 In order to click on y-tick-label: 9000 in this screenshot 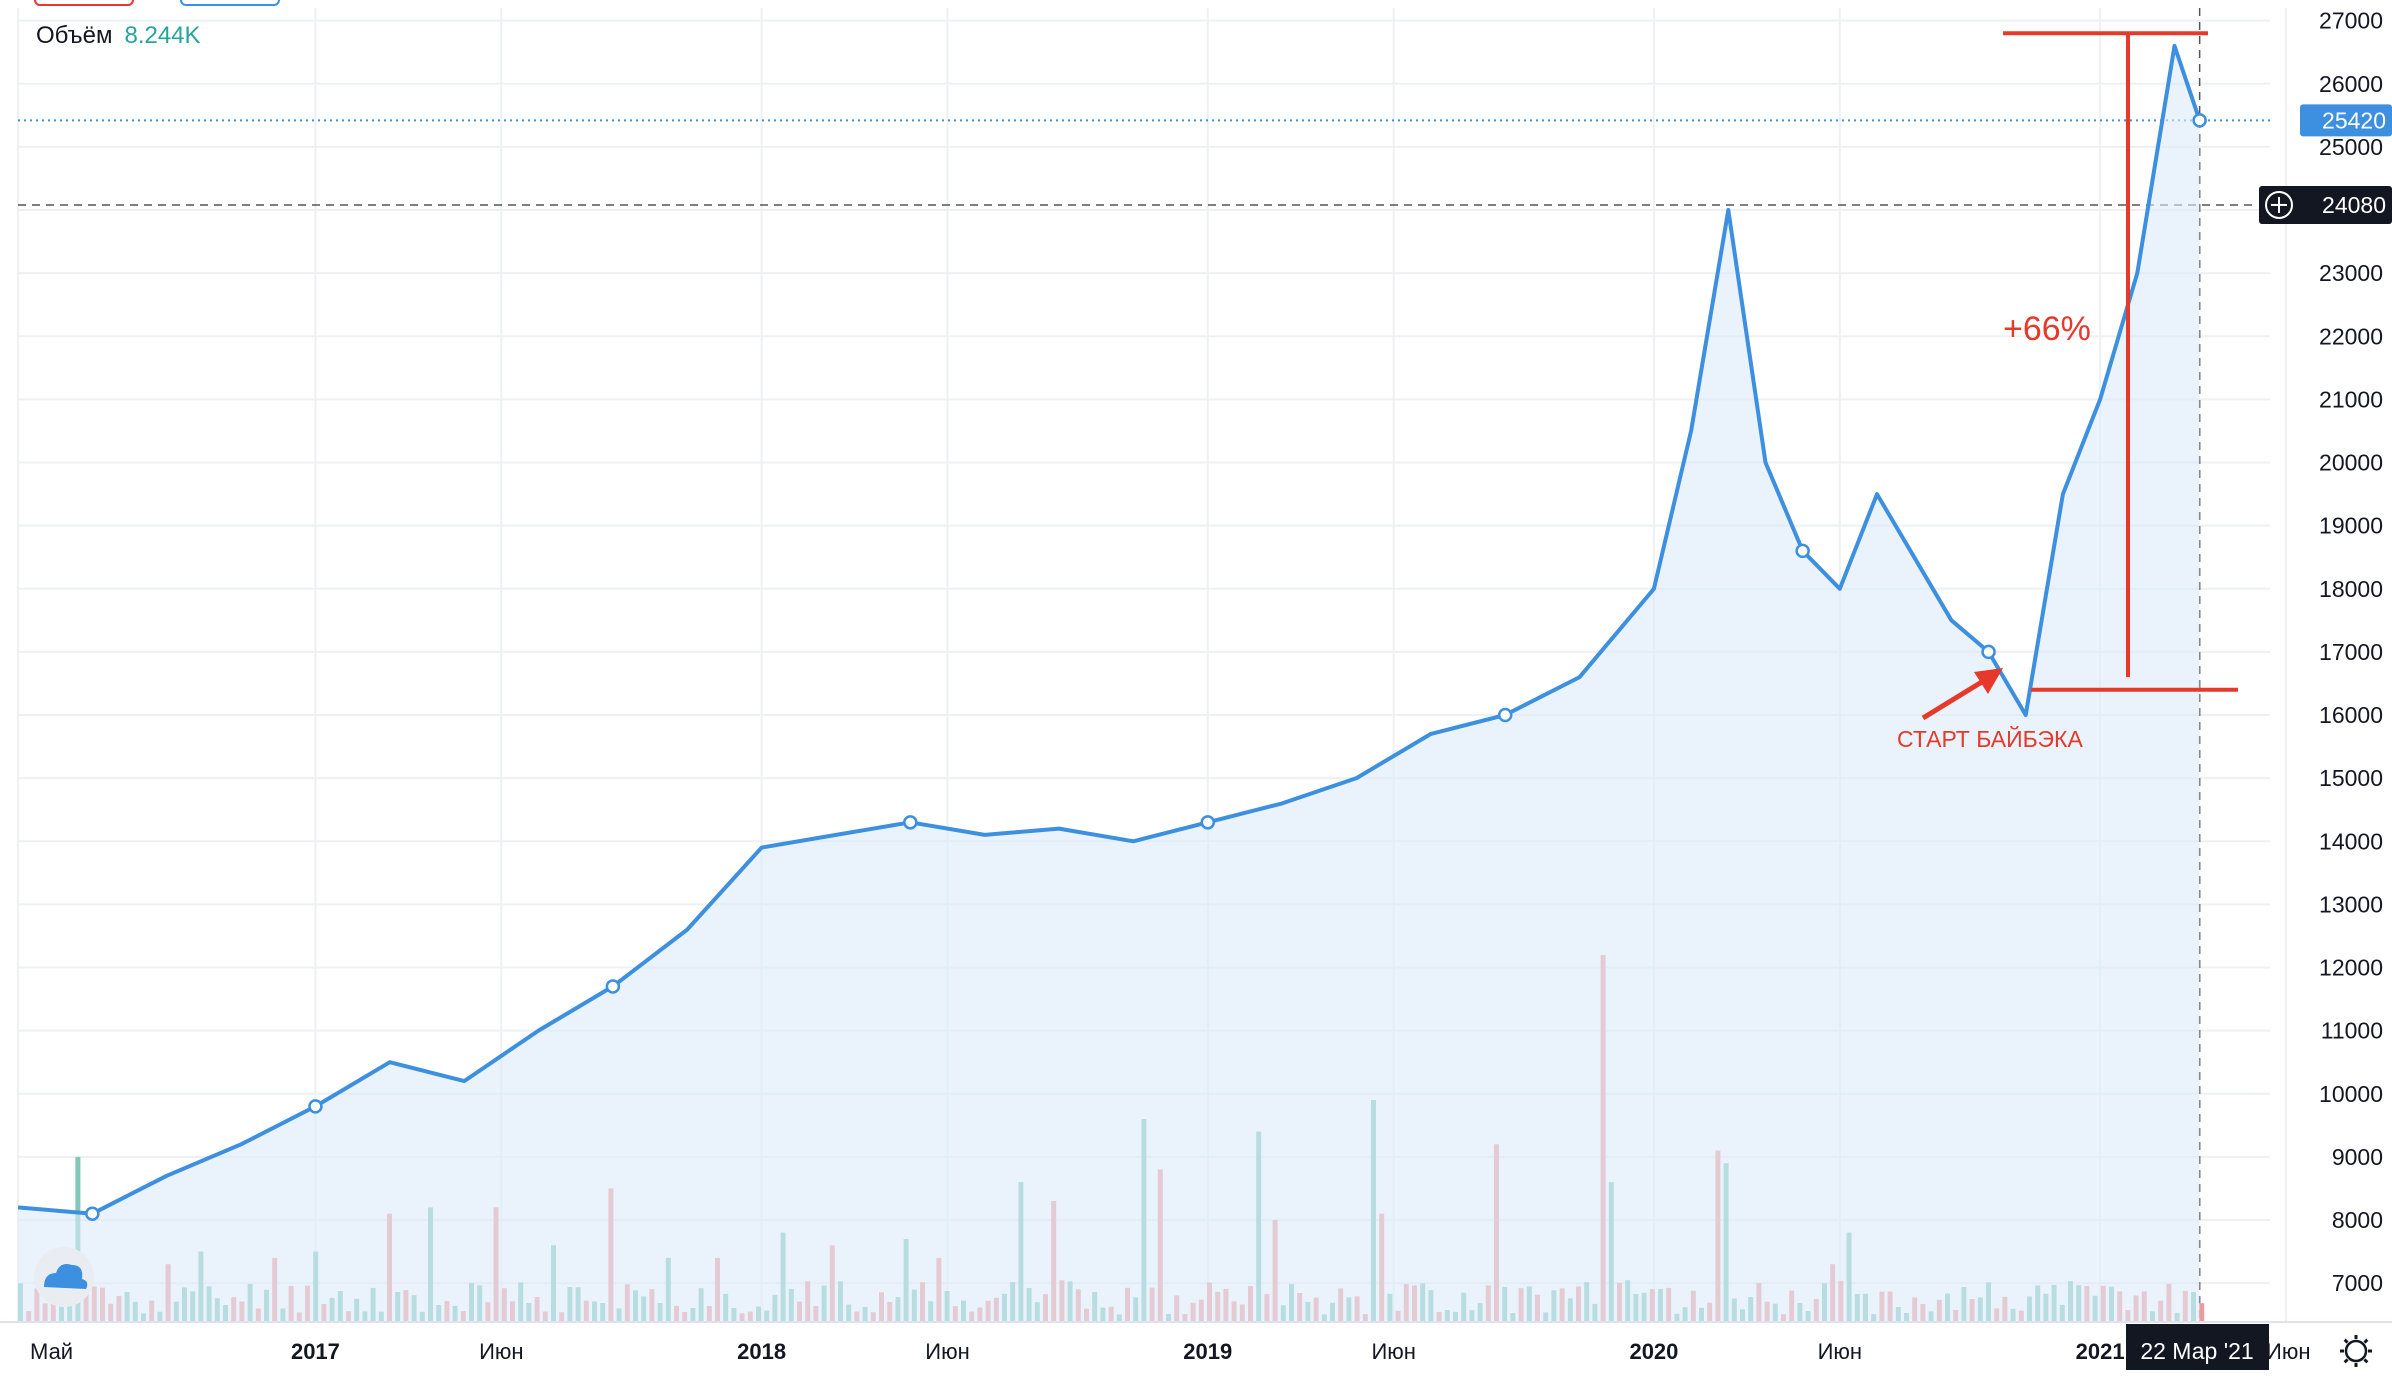, I will do `click(2357, 1157)`.